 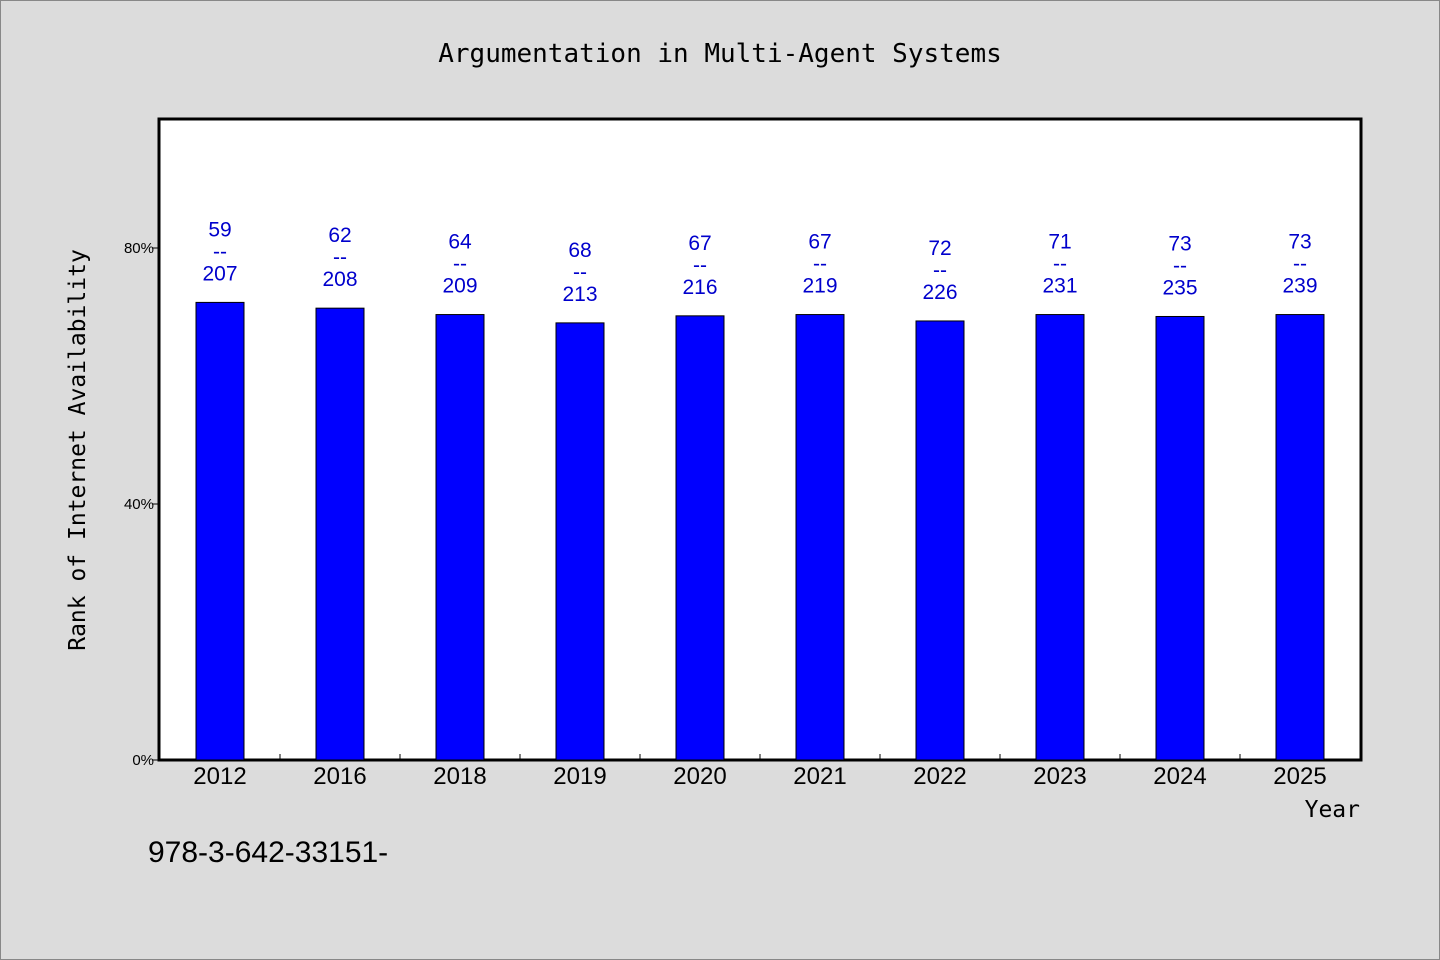 I want to click on data-label-2021-line3: 219, so click(x=819, y=286).